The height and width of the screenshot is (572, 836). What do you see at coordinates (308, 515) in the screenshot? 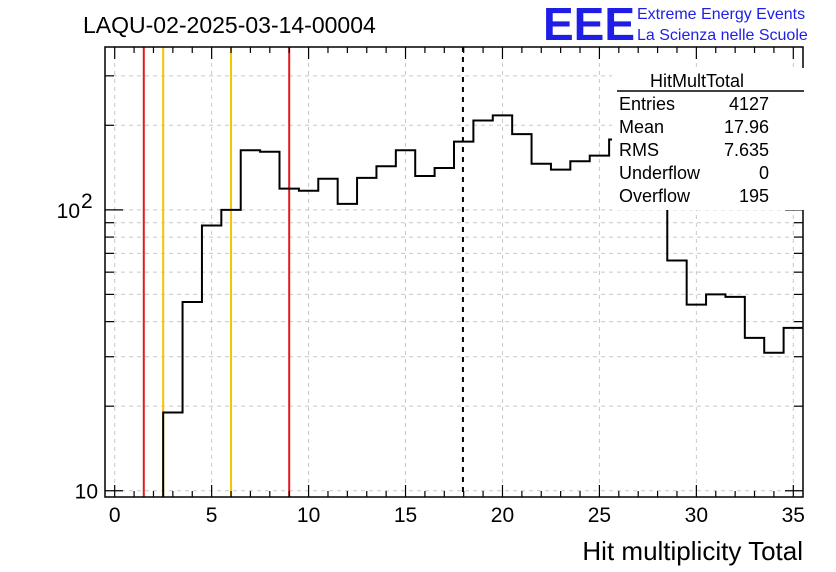
I see `x-tick-label: 10` at bounding box center [308, 515].